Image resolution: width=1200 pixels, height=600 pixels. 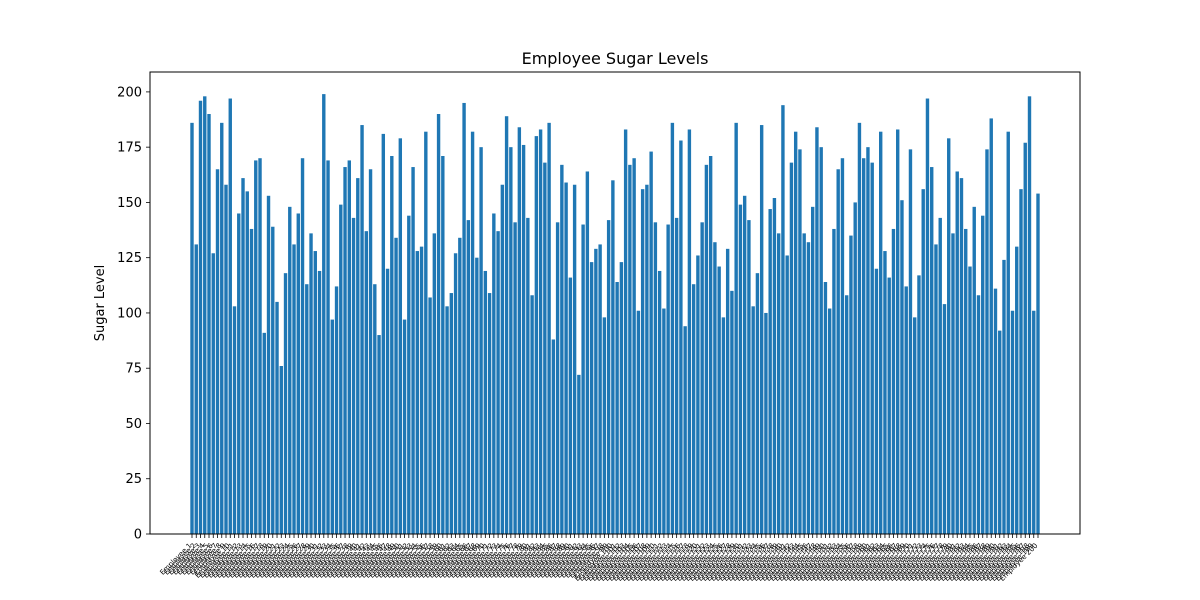 I want to click on y-tick-label: 75, so click(x=133, y=369).